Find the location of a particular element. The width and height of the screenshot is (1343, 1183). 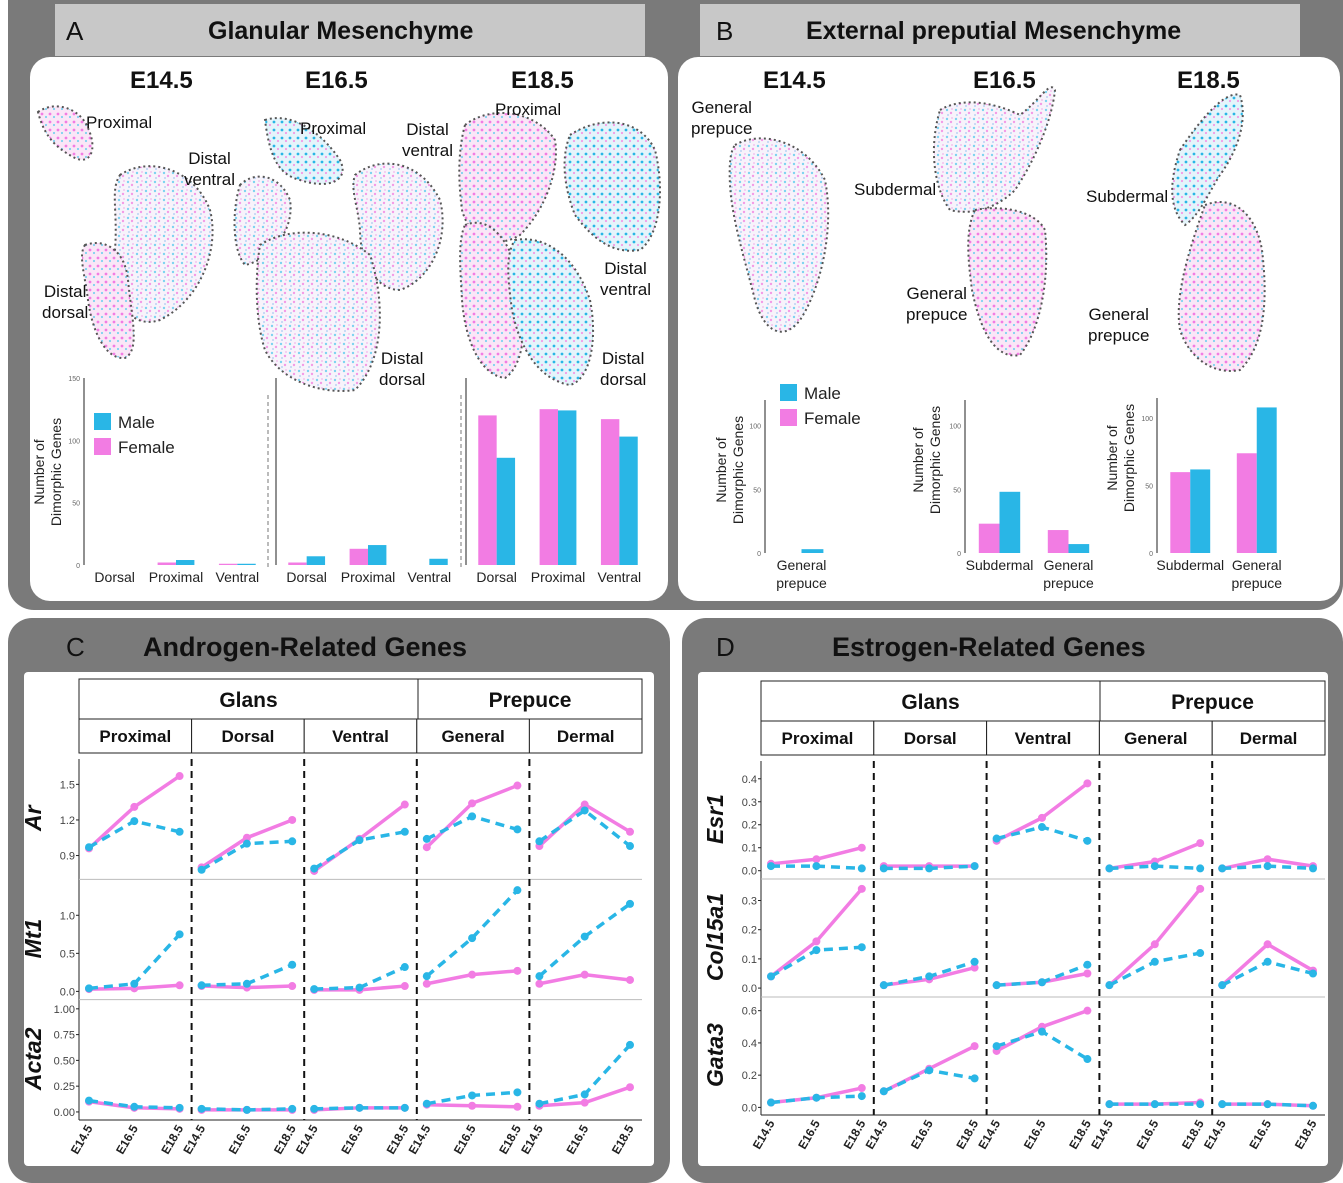

b-stage-1: E14.5 is located at coordinates (794, 80).